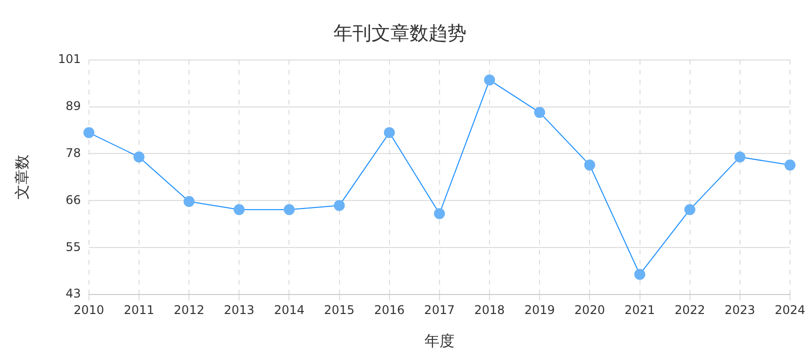 The height and width of the screenshot is (360, 810). I want to click on y-tick-label: 55, so click(73, 247).